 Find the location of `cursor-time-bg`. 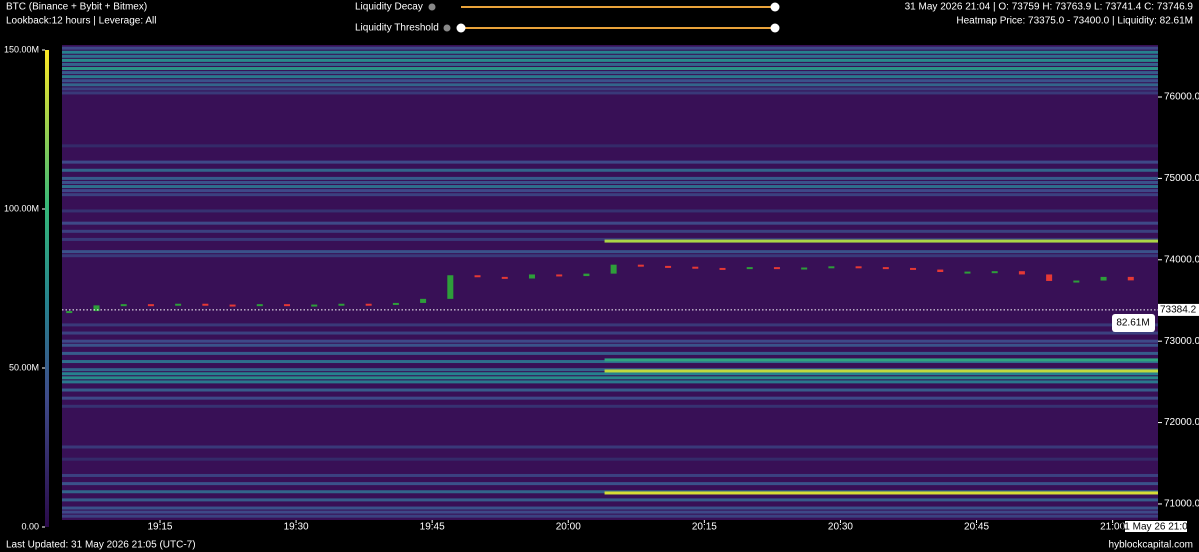

cursor-time-bg is located at coordinates (1156, 526).